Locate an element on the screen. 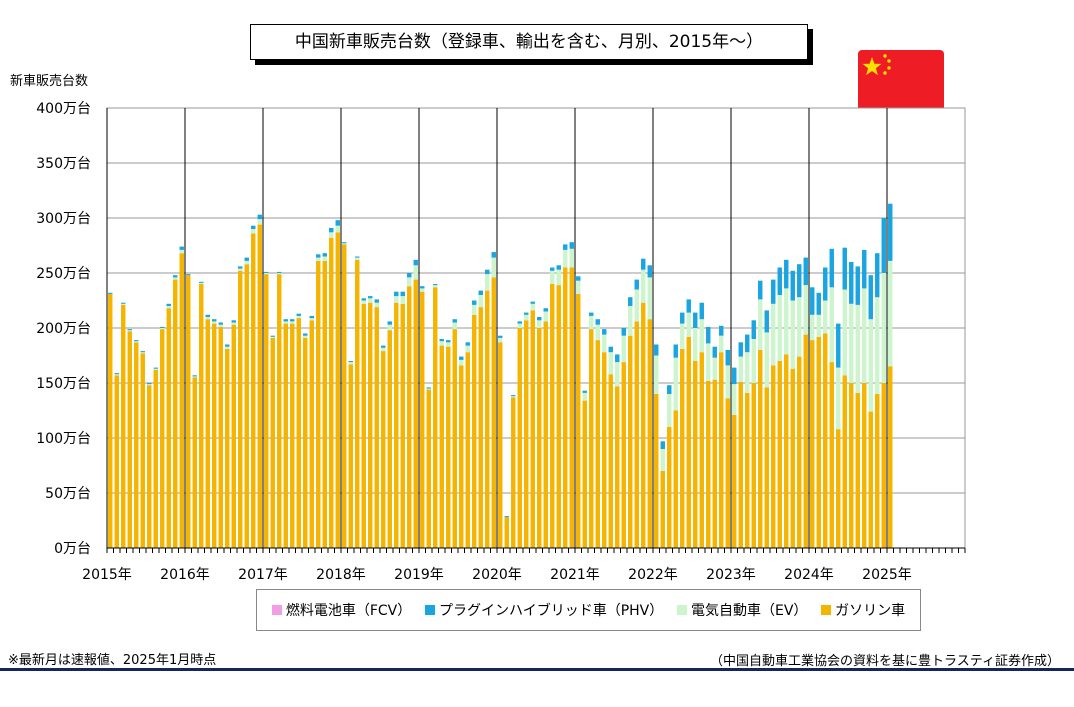  footnote-source: （中国自動車工業協会の資料を基に豊トラスティ証券作成） is located at coordinates (885, 661).